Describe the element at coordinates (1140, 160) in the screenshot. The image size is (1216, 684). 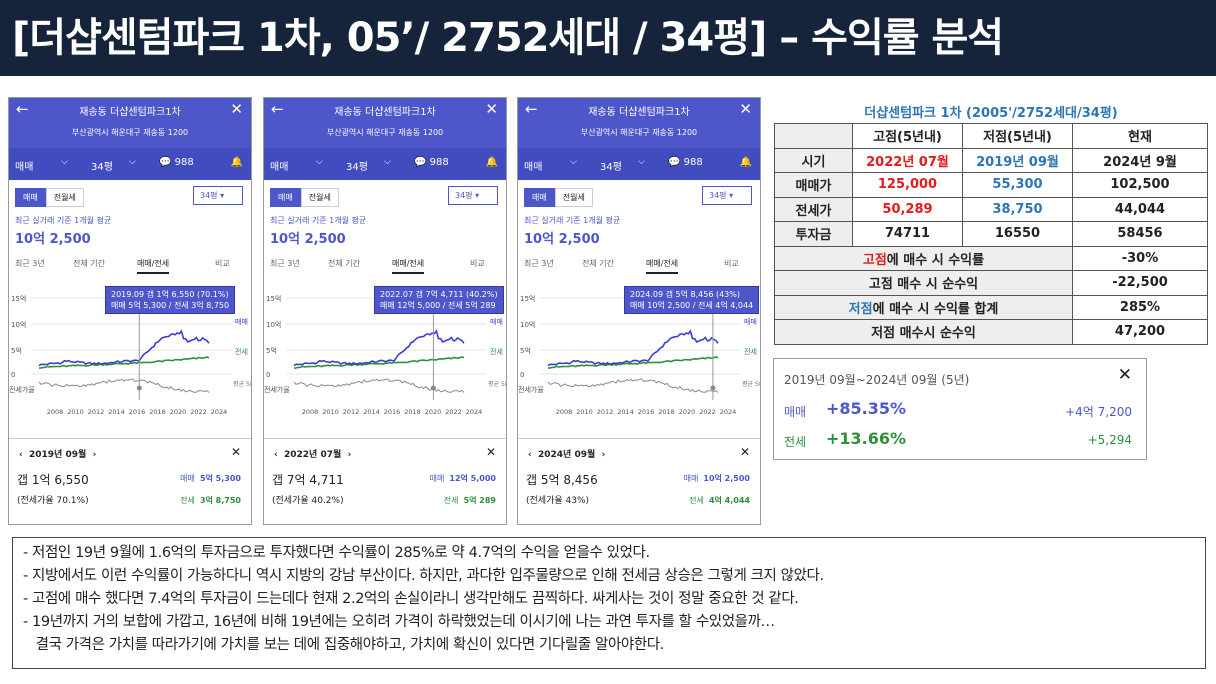
I see `cell-now: 2024년 9월` at that location.